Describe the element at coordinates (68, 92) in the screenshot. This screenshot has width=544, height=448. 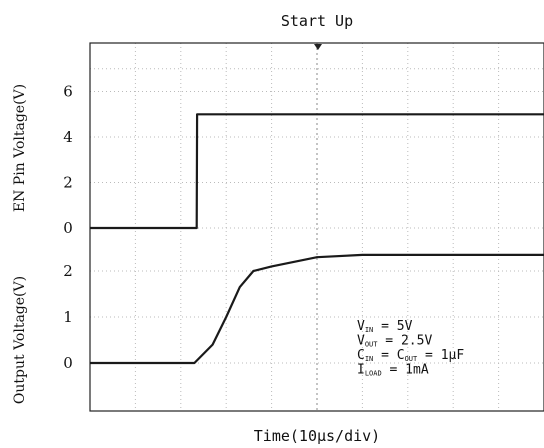
I see `y-tick-label: 6` at that location.